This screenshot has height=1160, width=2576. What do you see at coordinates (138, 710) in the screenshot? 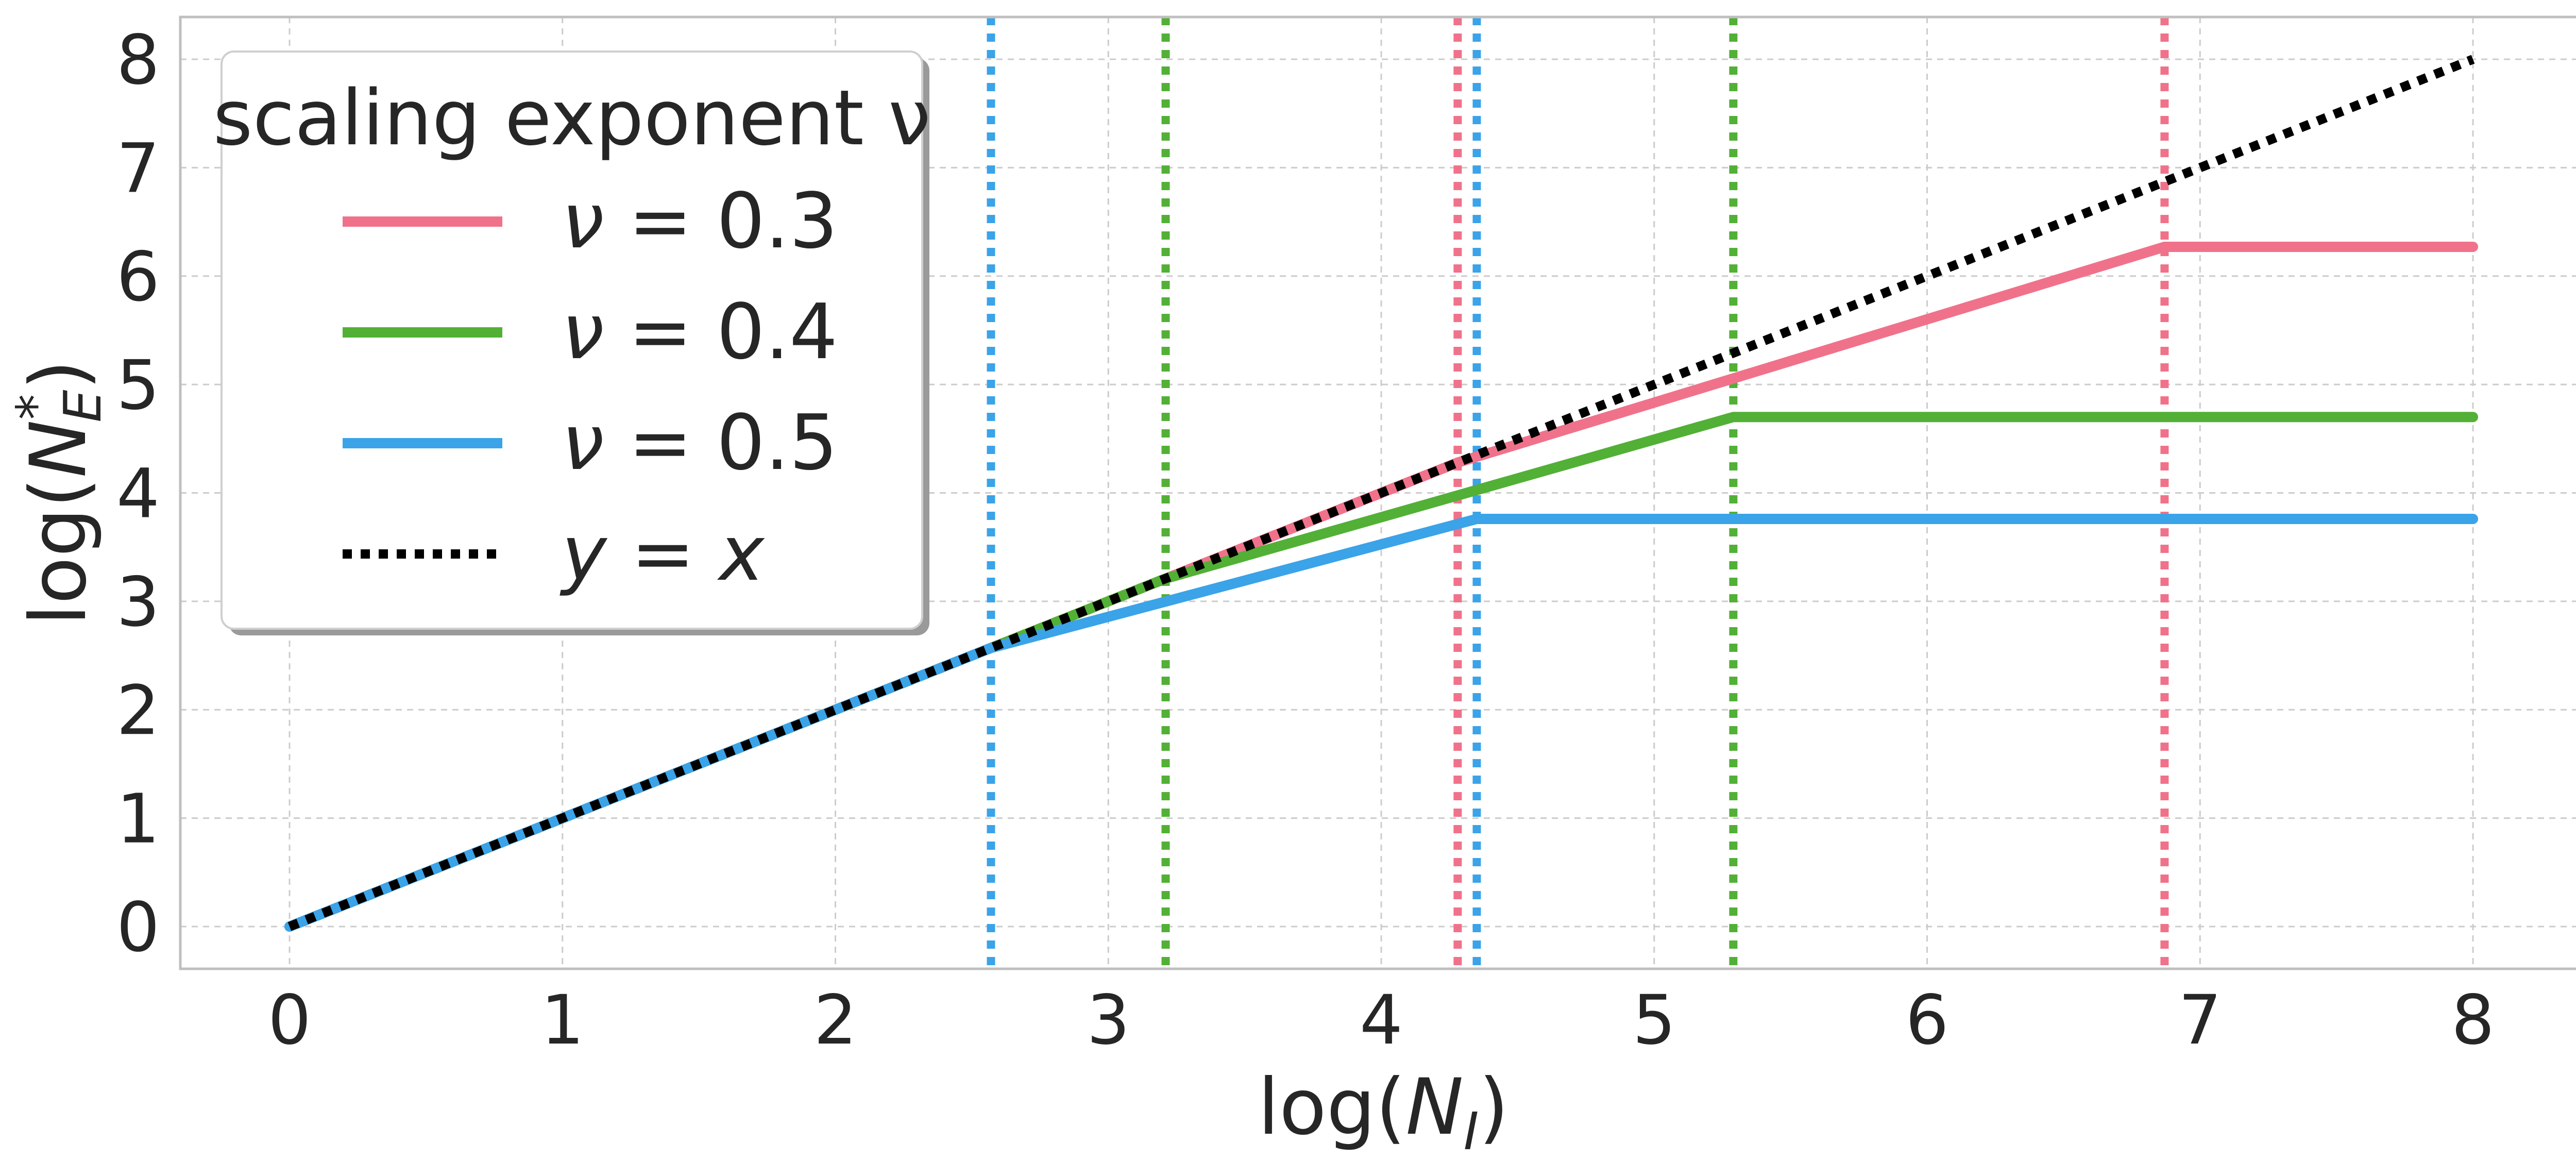
I see `y-tick-label: 2` at bounding box center [138, 710].